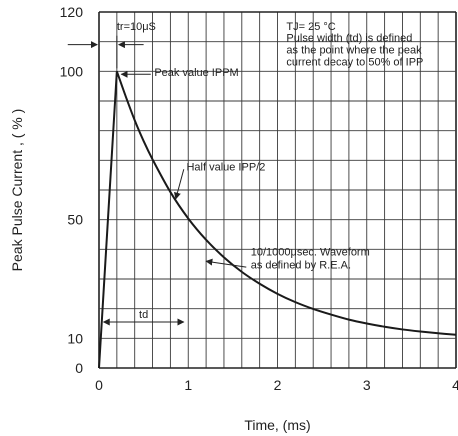  Describe the element at coordinates (99, 385) in the screenshot. I see `x-tick-label: 0` at that location.